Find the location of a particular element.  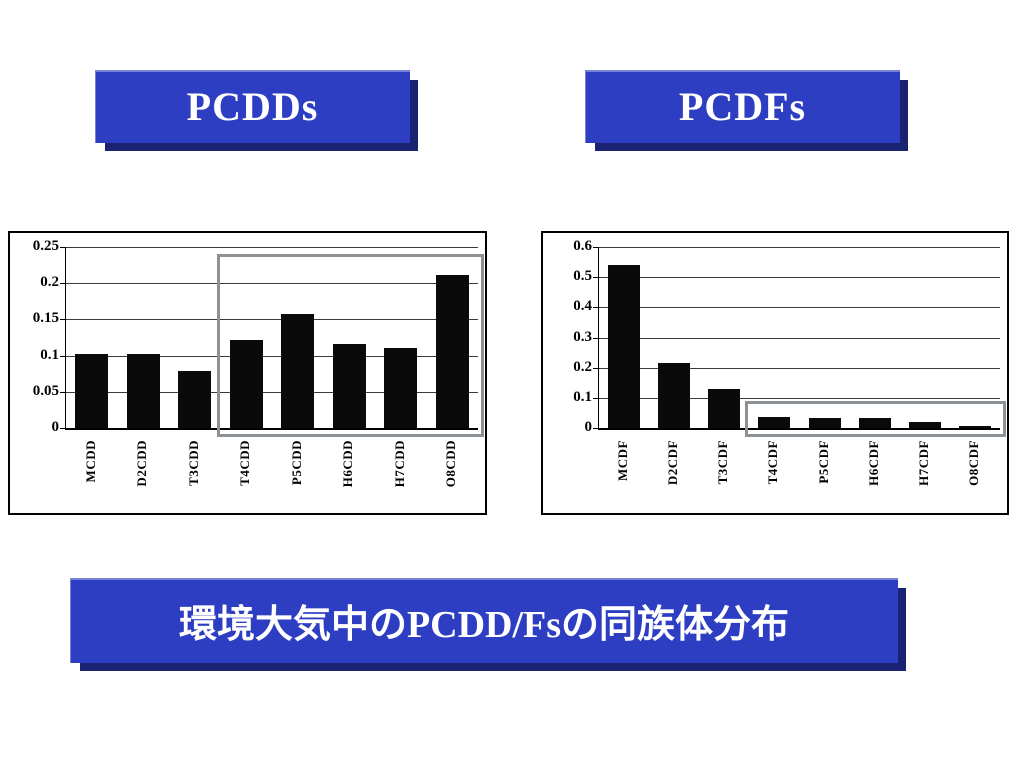

pcdds-title-box: PCDDs is located at coordinates (252, 106).